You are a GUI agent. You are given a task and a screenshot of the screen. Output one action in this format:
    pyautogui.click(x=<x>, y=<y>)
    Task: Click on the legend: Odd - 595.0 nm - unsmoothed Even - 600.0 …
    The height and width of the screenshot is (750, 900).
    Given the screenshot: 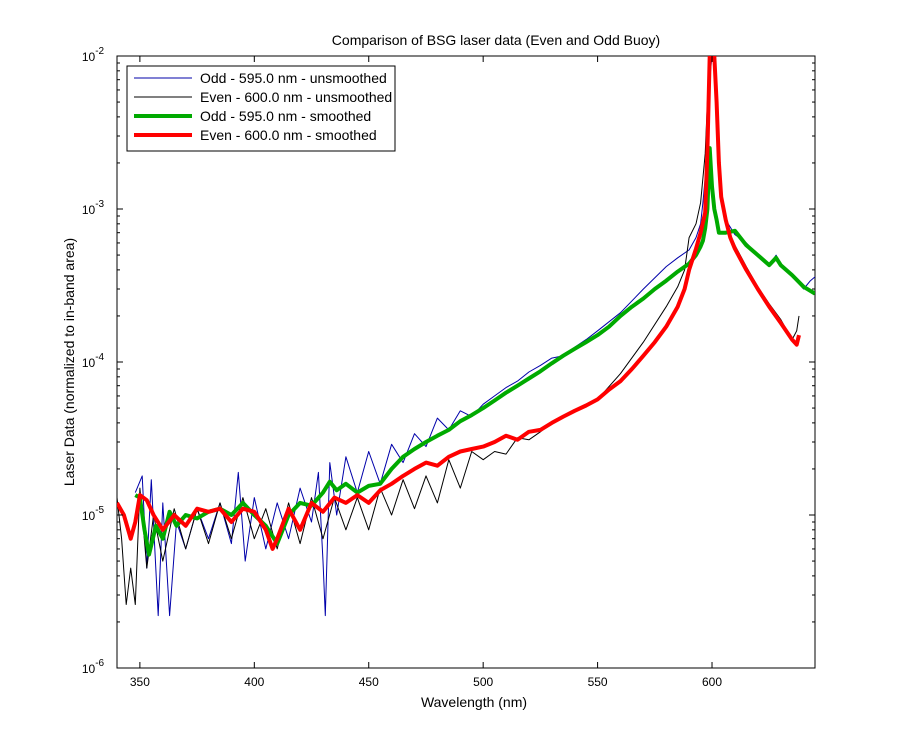 What is the action you would take?
    pyautogui.click(x=261, y=108)
    